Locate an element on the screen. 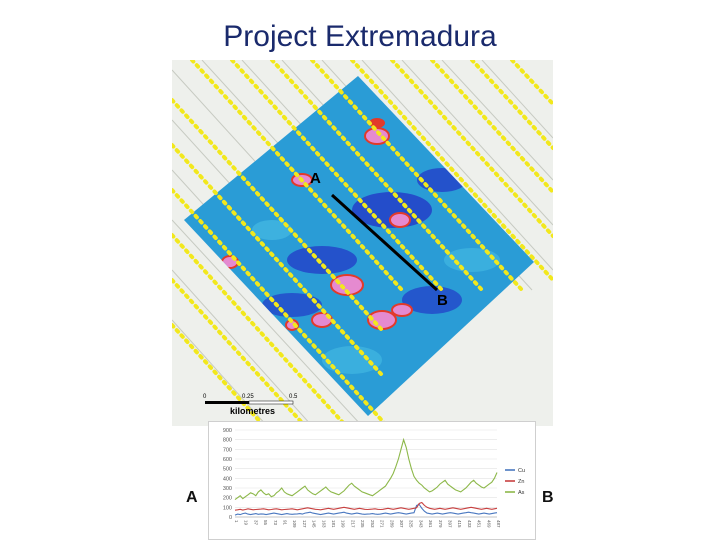 This screenshot has height=544, width=720. x-tick-label: 307 is located at coordinates (401, 524).